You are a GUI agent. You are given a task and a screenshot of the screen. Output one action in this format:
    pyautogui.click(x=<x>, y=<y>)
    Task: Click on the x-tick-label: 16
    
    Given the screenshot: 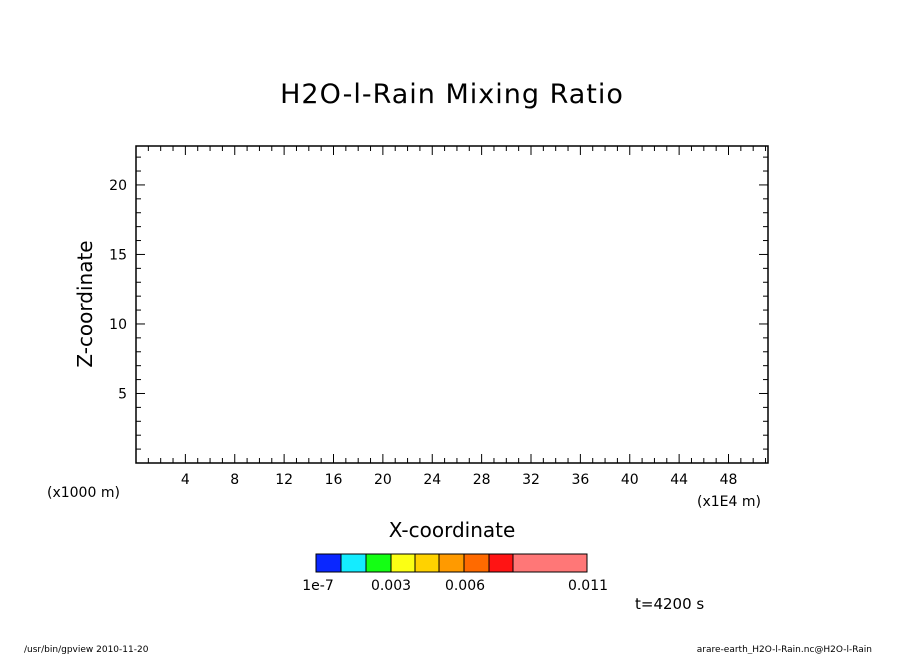 What is the action you would take?
    pyautogui.click(x=334, y=480)
    